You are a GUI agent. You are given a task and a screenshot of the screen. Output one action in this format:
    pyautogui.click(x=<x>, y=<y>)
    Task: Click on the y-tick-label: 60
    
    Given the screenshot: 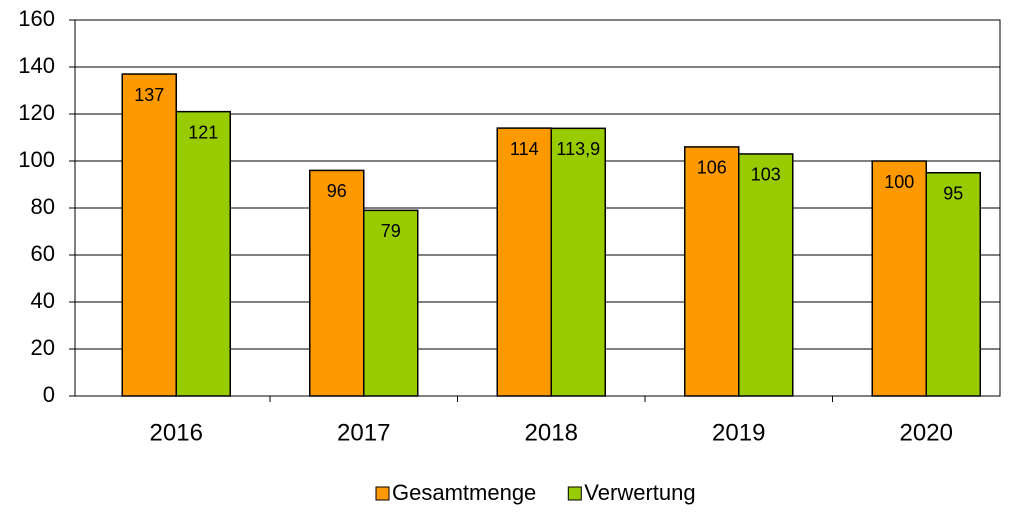 What is the action you would take?
    pyautogui.click(x=43, y=253)
    